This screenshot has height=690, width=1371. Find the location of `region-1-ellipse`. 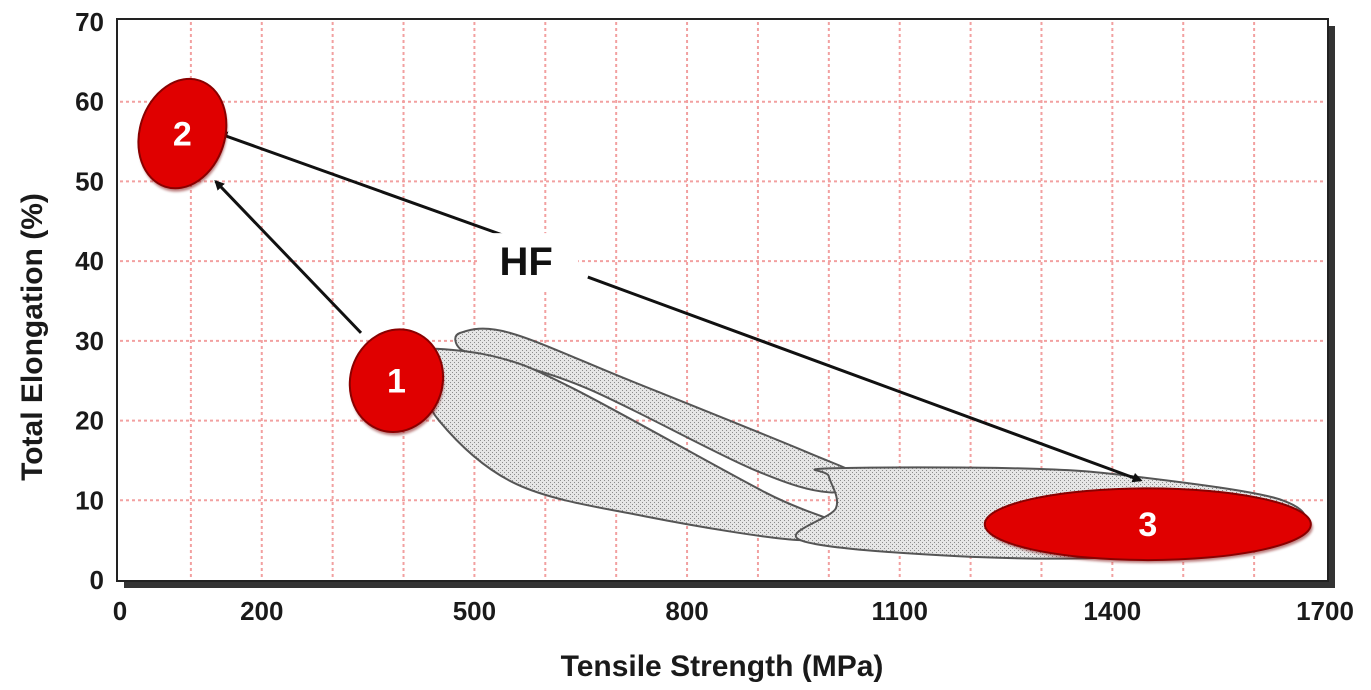

region-1-ellipse is located at coordinates (396, 381).